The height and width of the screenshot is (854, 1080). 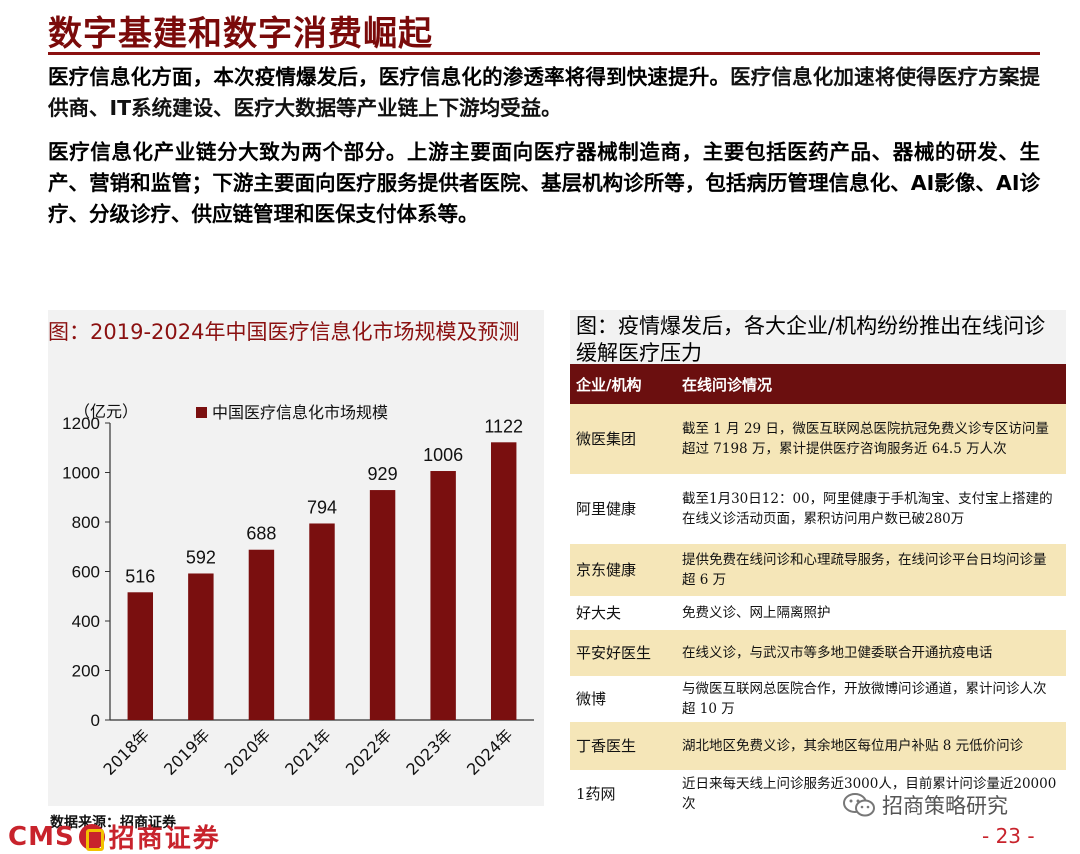 What do you see at coordinates (614, 653) in the screenshot?
I see `cell-org: 平安好医生` at bounding box center [614, 653].